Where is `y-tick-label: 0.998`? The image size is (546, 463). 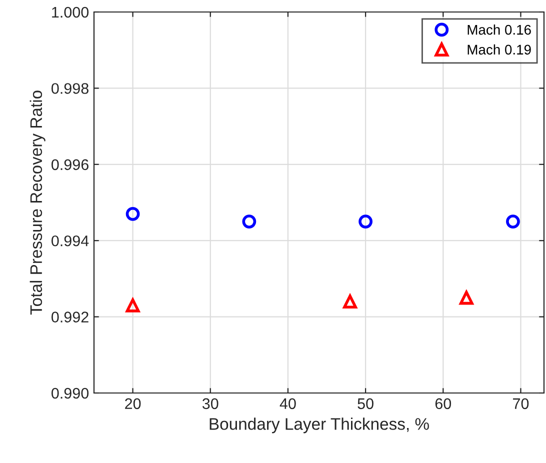 y-tick-label: 0.998 is located at coordinates (70, 88).